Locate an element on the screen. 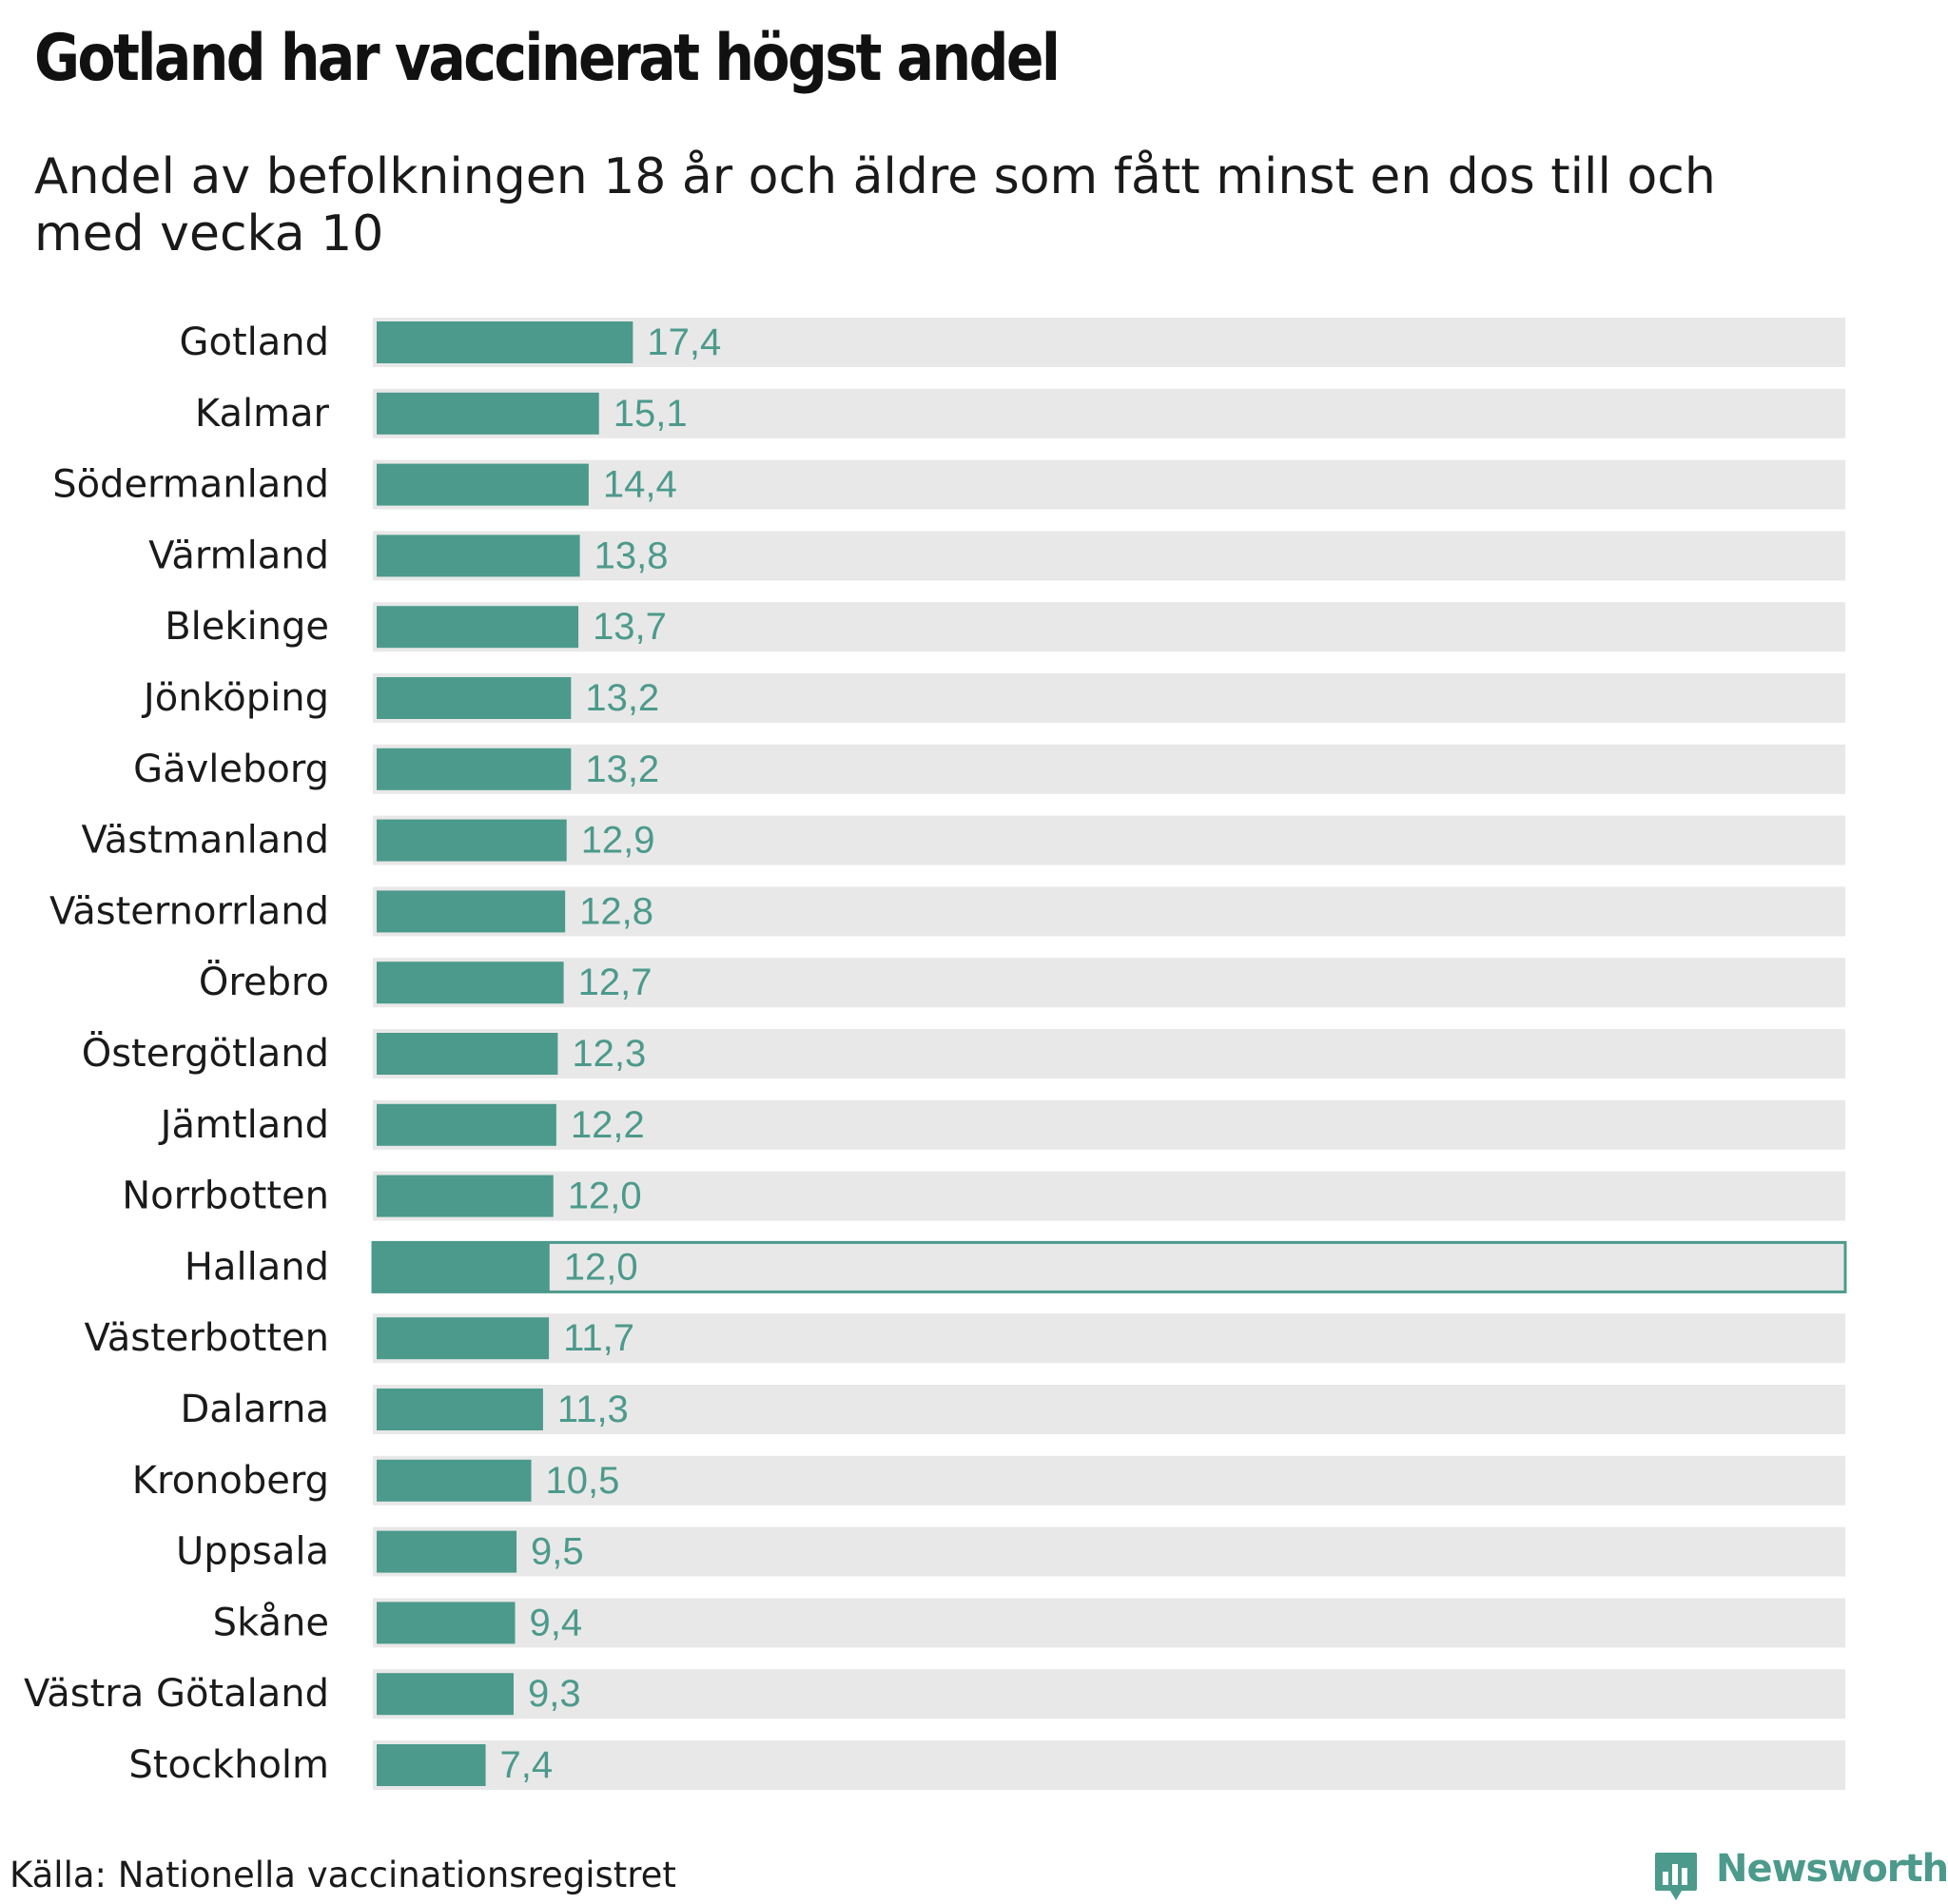 This screenshot has height=1904, width=1948. value-label: 15,1 is located at coordinates (651, 414).